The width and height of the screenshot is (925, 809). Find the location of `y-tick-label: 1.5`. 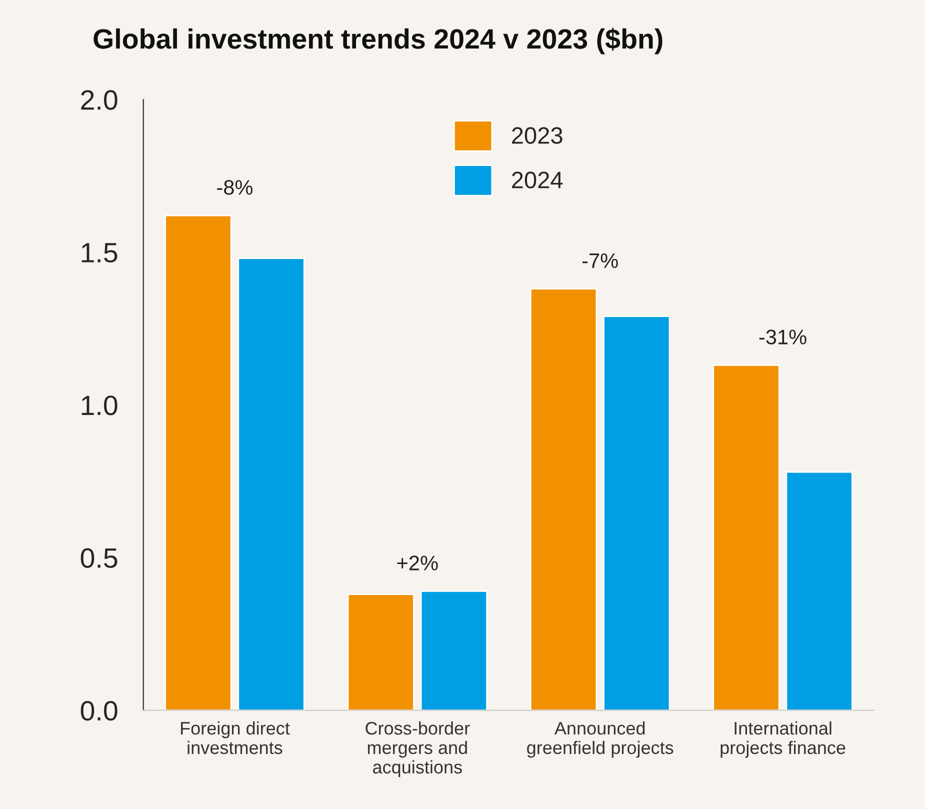

y-tick-label: 1.5 is located at coordinates (100, 253).